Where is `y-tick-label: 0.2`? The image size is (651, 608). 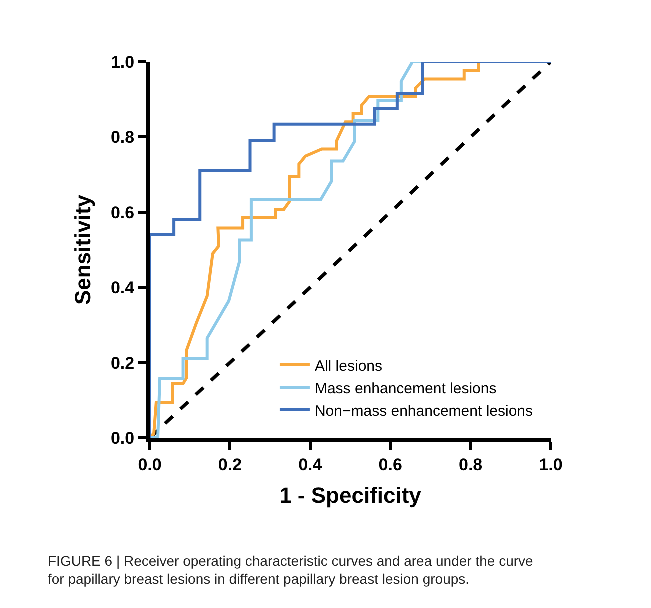
y-tick-label: 0.2 is located at coordinates (122, 363).